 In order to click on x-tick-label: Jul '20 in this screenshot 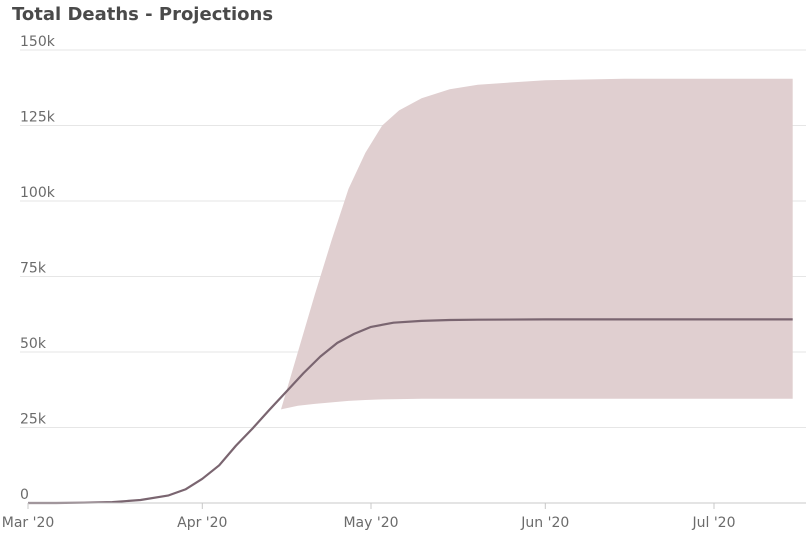, I will do `click(713, 523)`.